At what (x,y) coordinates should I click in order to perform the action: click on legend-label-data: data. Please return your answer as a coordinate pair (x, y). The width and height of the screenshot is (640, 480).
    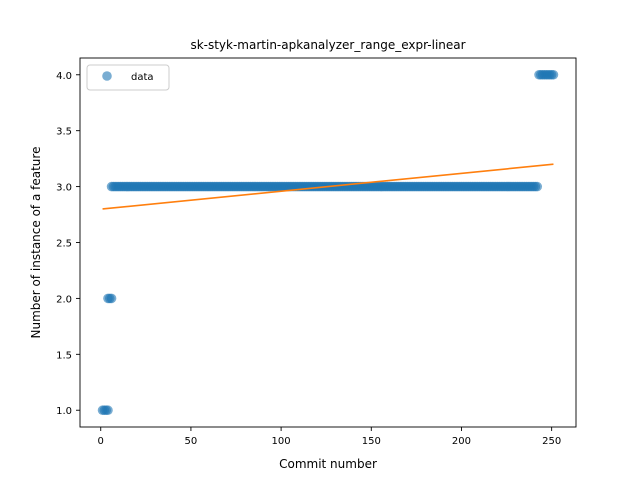
    Looking at the image, I should click on (142, 77).